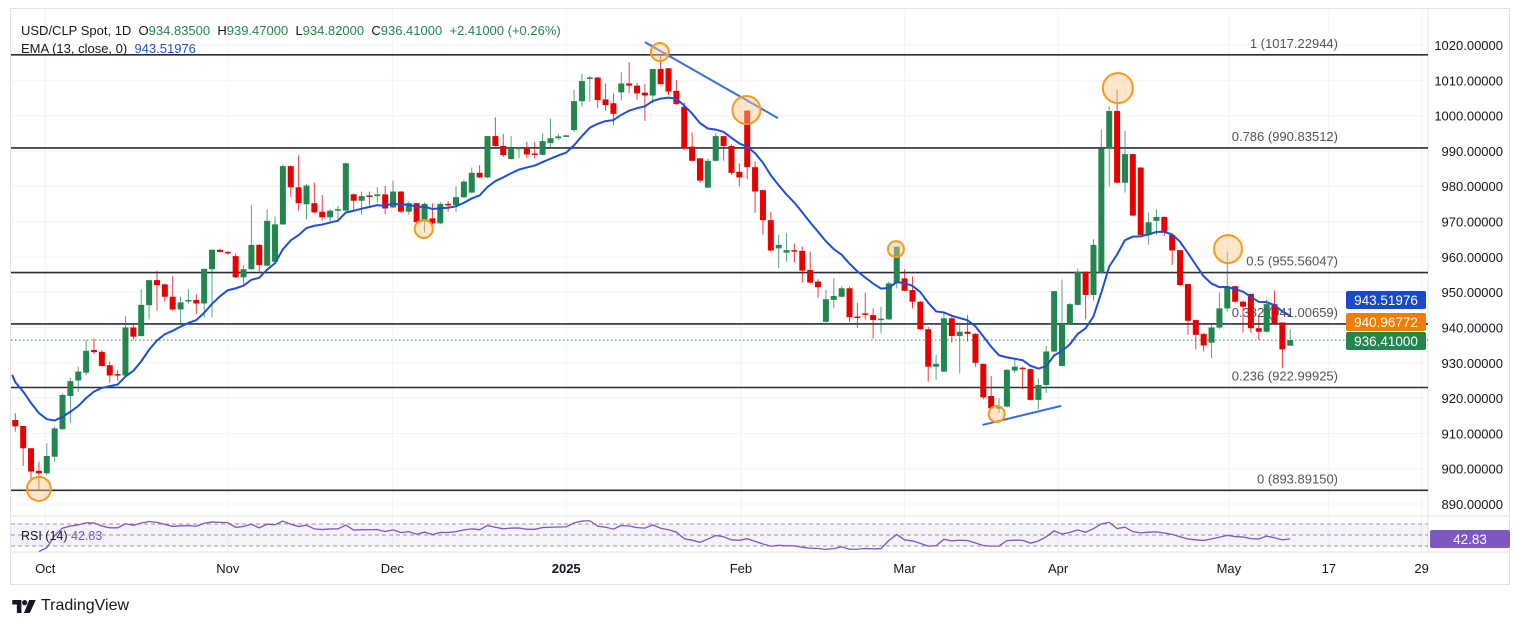 The height and width of the screenshot is (626, 1536). What do you see at coordinates (70, 606) in the screenshot?
I see `tradingview-logo: TradingView` at bounding box center [70, 606].